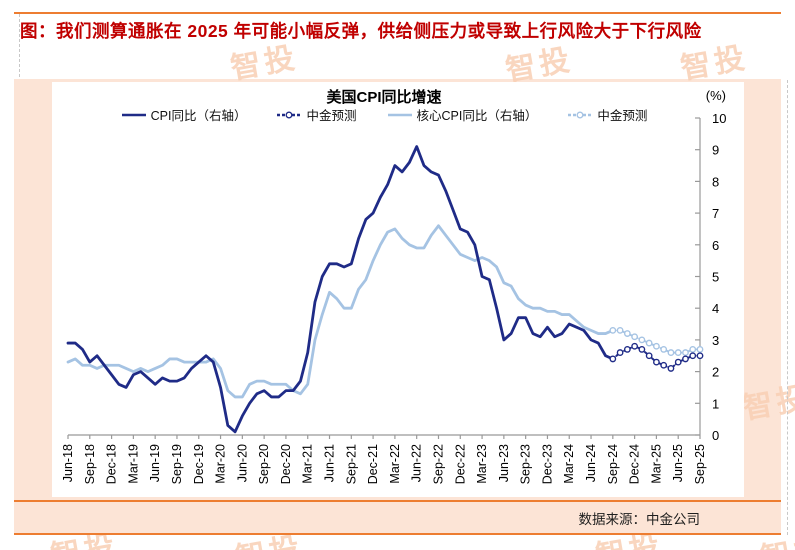  What do you see at coordinates (384, 114) in the screenshot?
I see `chart-legend: CPI同比（右轴） 中金预测 核心CPI同比（右轴） 中金预测` at bounding box center [384, 114].